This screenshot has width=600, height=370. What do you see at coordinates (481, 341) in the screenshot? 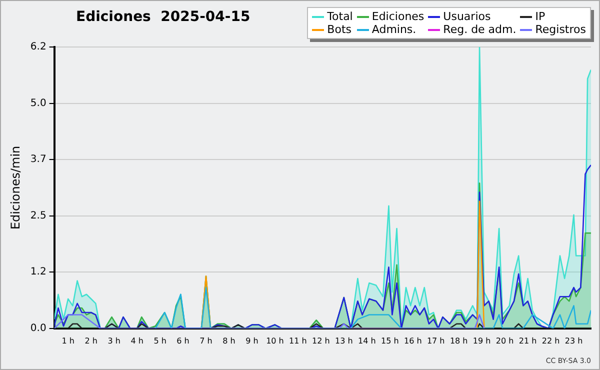
I see `x-tick-label: 19 h` at bounding box center [481, 341].